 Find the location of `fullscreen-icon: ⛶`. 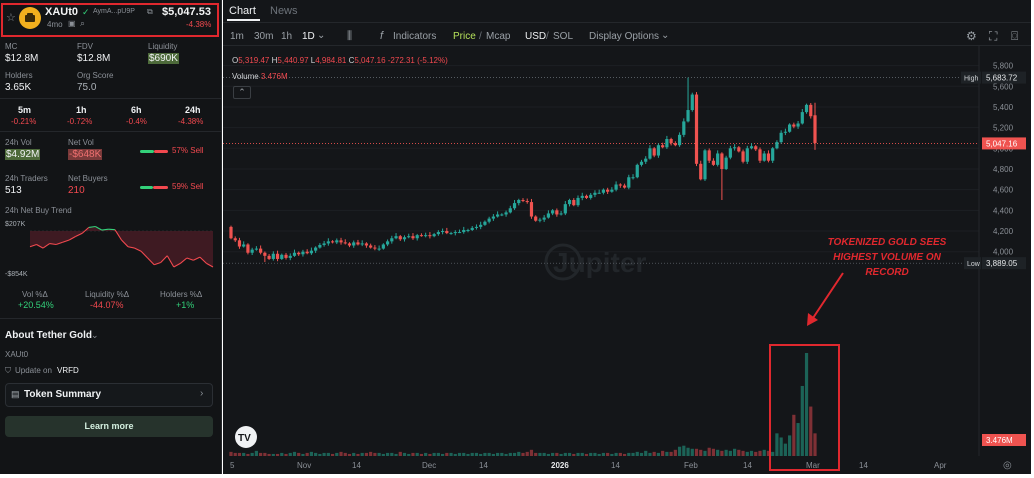

fullscreen-icon: ⛶ is located at coordinates (993, 36).